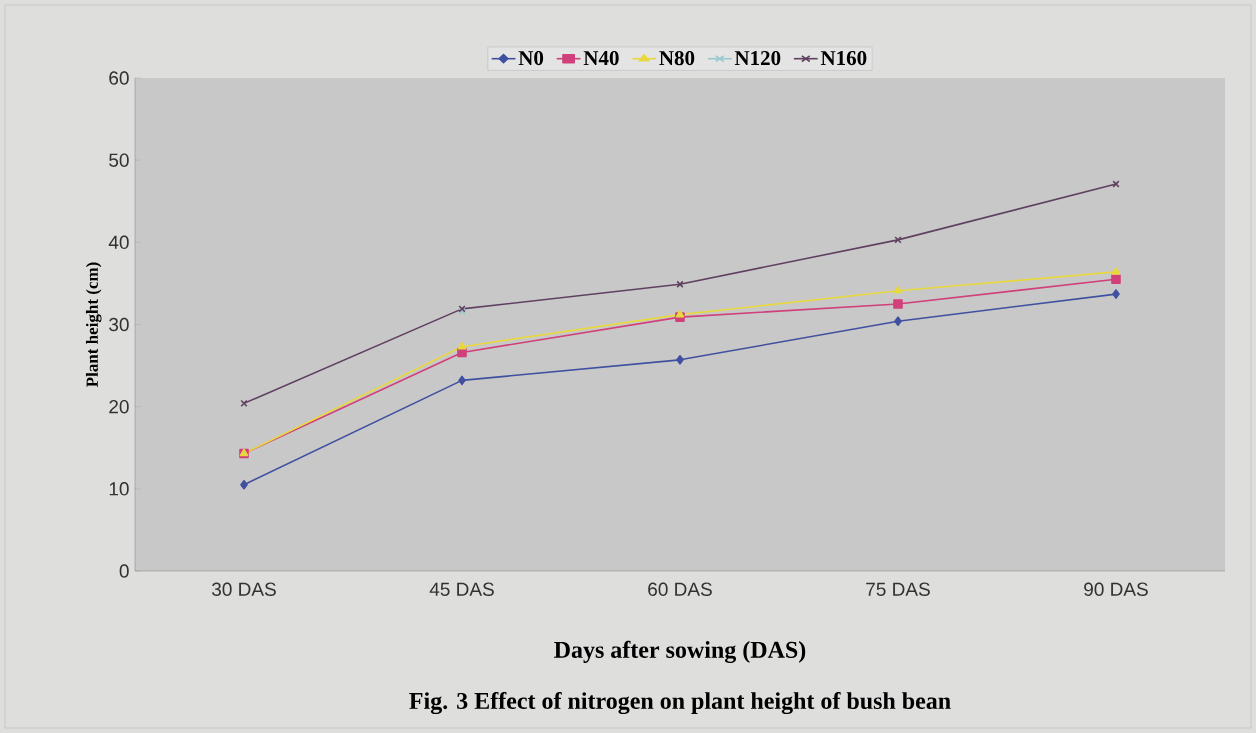  I want to click on y-tick-label: 0, so click(124, 571).